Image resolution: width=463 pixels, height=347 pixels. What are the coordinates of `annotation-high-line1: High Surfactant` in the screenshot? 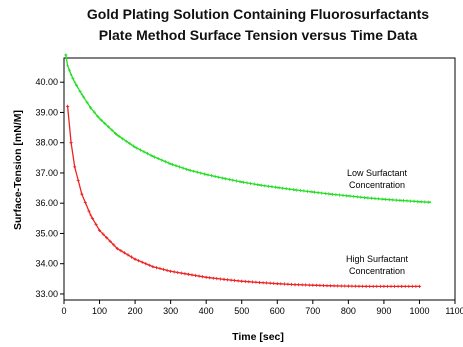 It's located at (377, 259).